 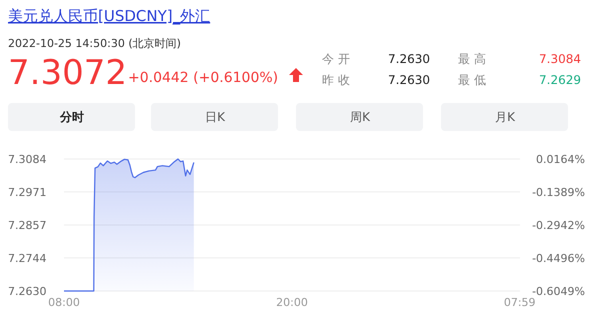 What do you see at coordinates (558, 192) in the screenshot?
I see `y2-tick-label: -0.1389%` at bounding box center [558, 192].